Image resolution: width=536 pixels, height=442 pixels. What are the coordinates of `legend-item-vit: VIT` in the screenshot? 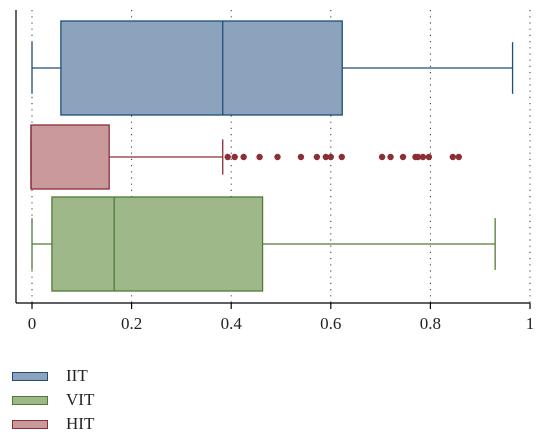 It's located at (53, 400).